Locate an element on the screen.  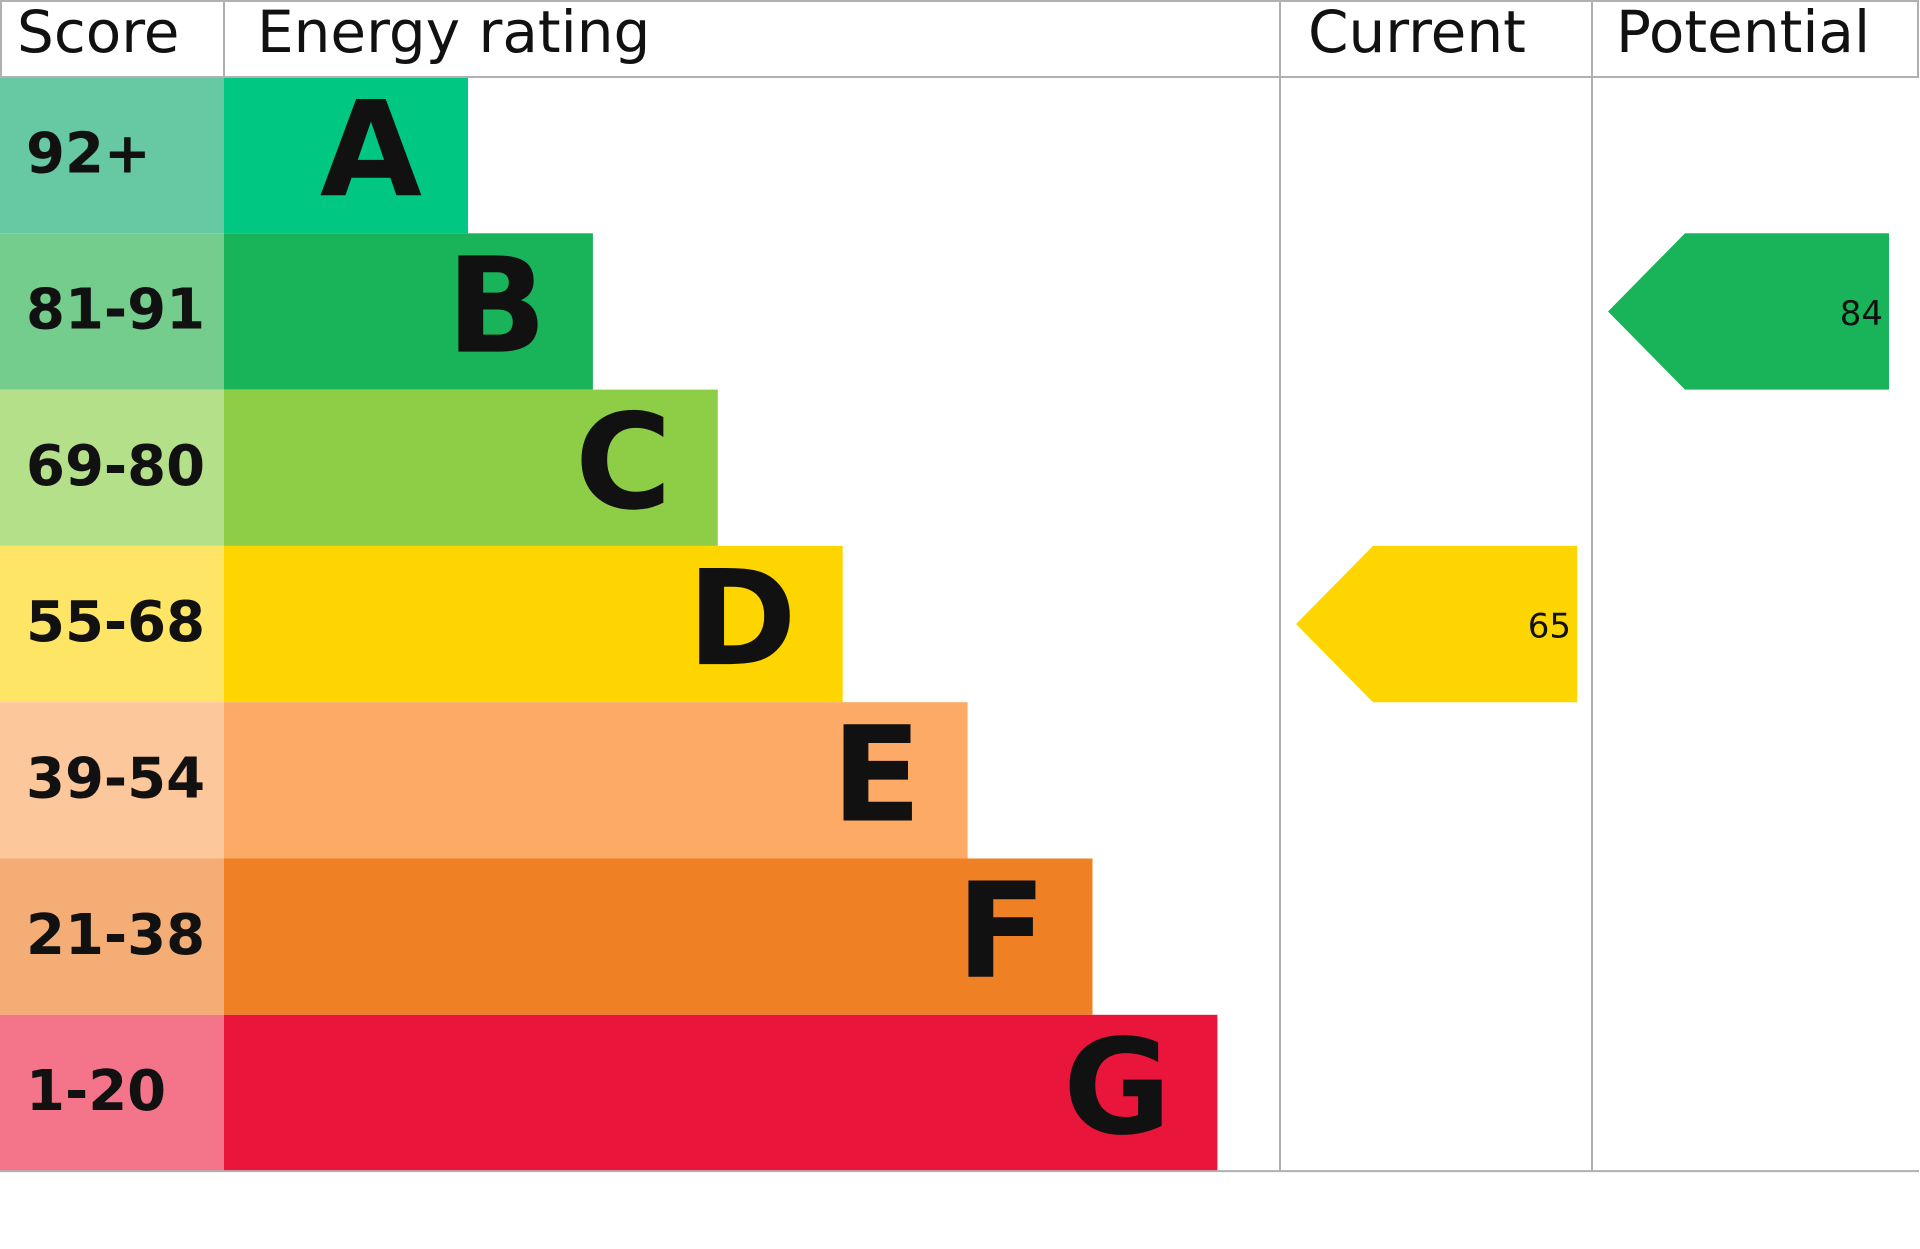
current-value: 65 is located at coordinates (1549, 627).